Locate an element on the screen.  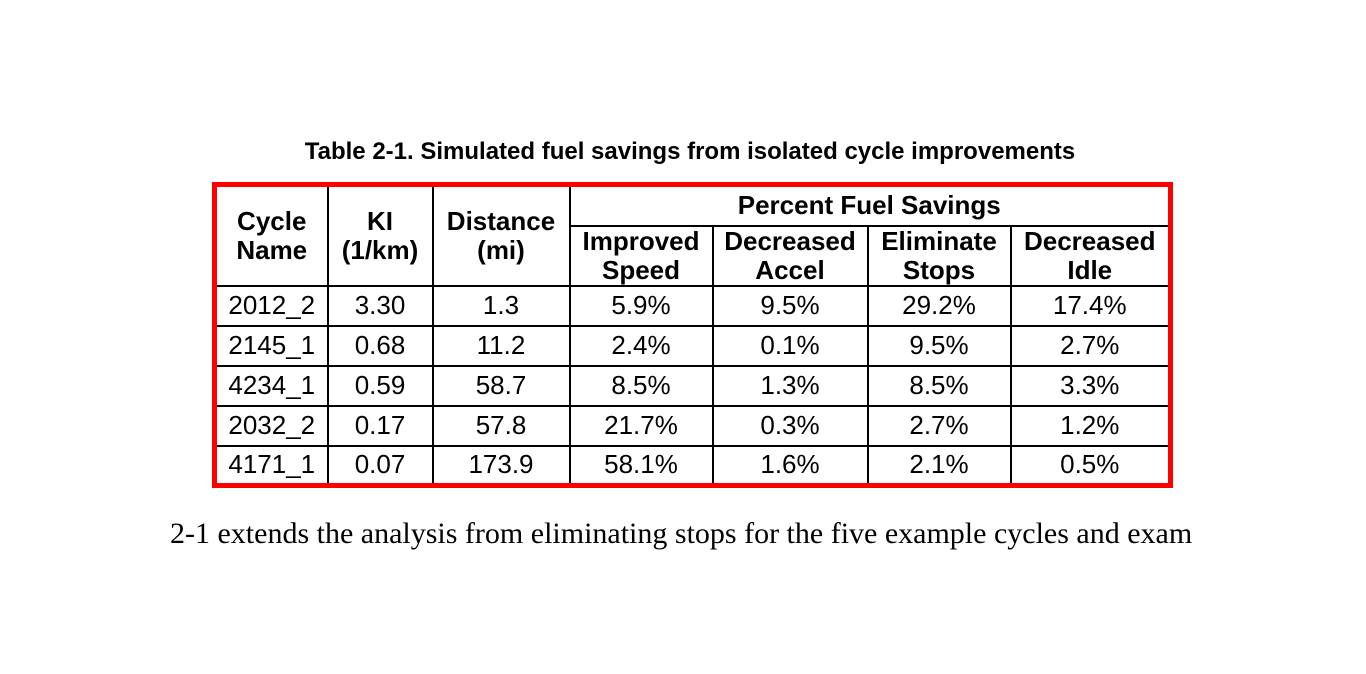
table-cell: 4171_1 is located at coordinates (271, 465).